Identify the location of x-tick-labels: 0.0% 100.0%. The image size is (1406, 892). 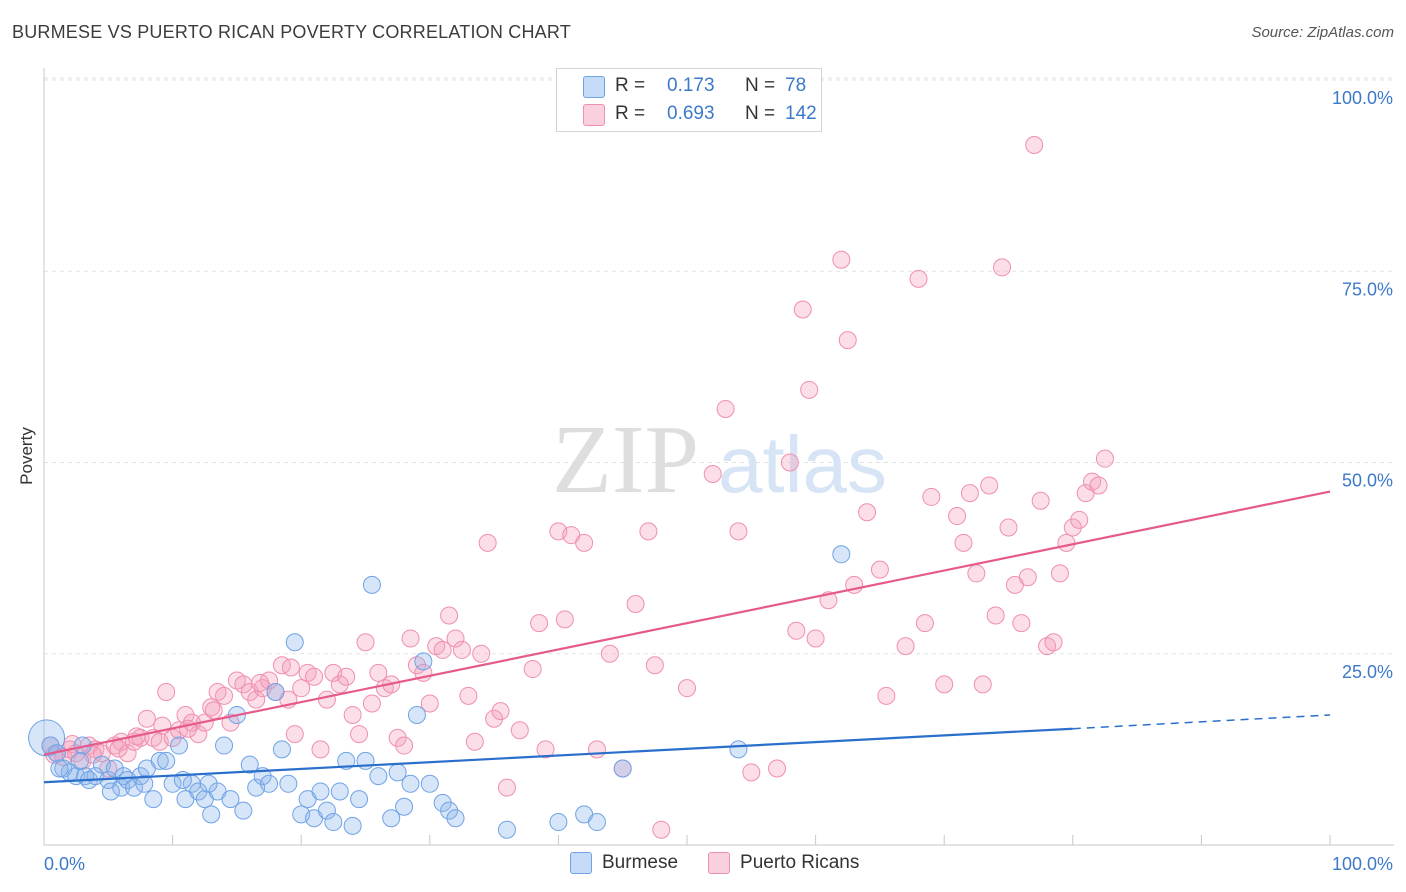
(718, 864).